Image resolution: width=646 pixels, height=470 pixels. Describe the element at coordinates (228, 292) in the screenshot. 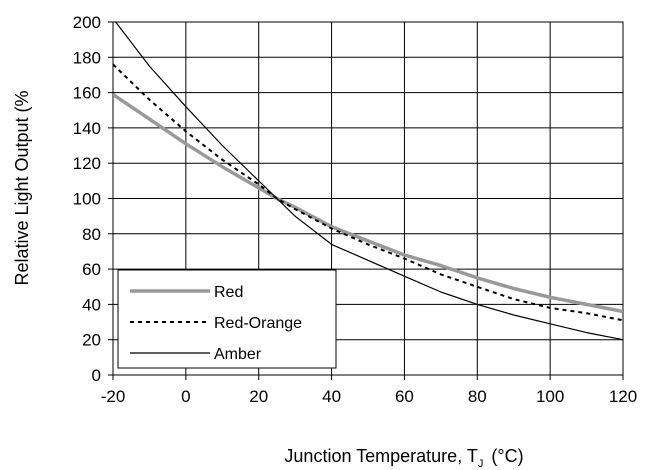

I see `legend-label-red: Red` at that location.